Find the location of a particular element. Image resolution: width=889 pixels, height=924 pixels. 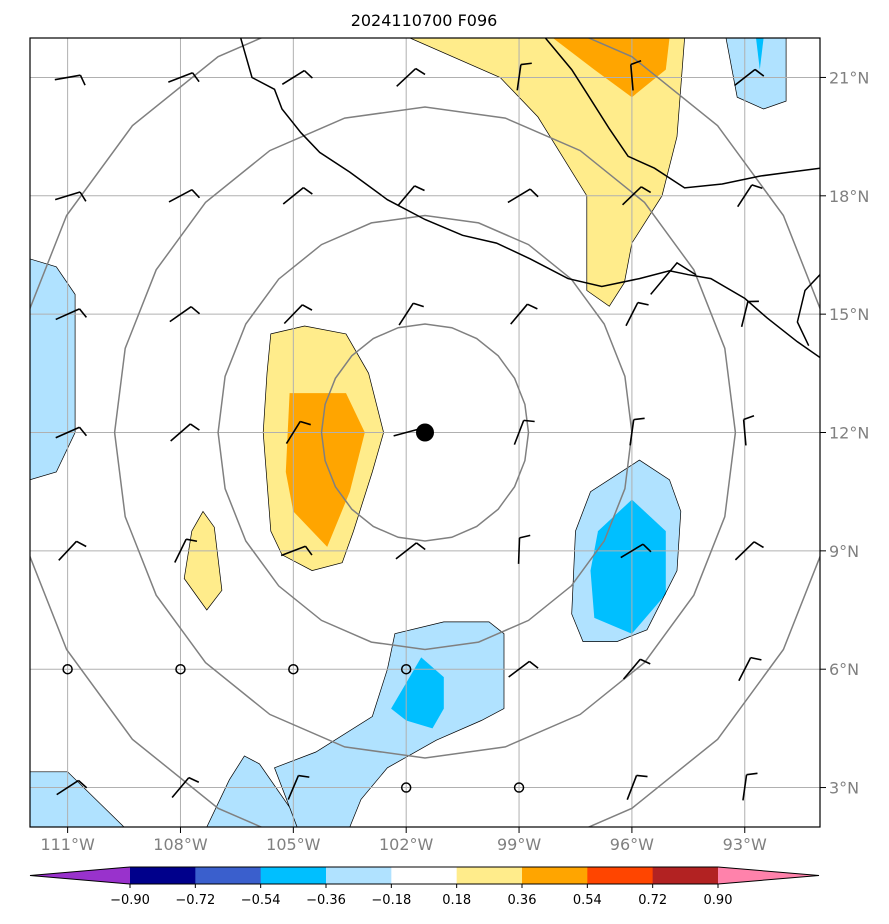

lon-tick-label: 111°W is located at coordinates (67, 844).